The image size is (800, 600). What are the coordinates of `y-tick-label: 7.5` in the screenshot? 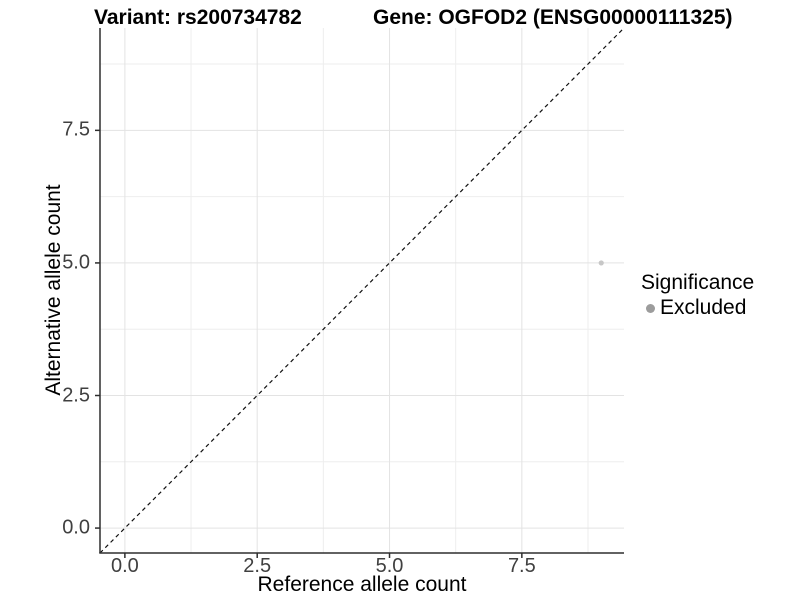 It's located at (76, 129).